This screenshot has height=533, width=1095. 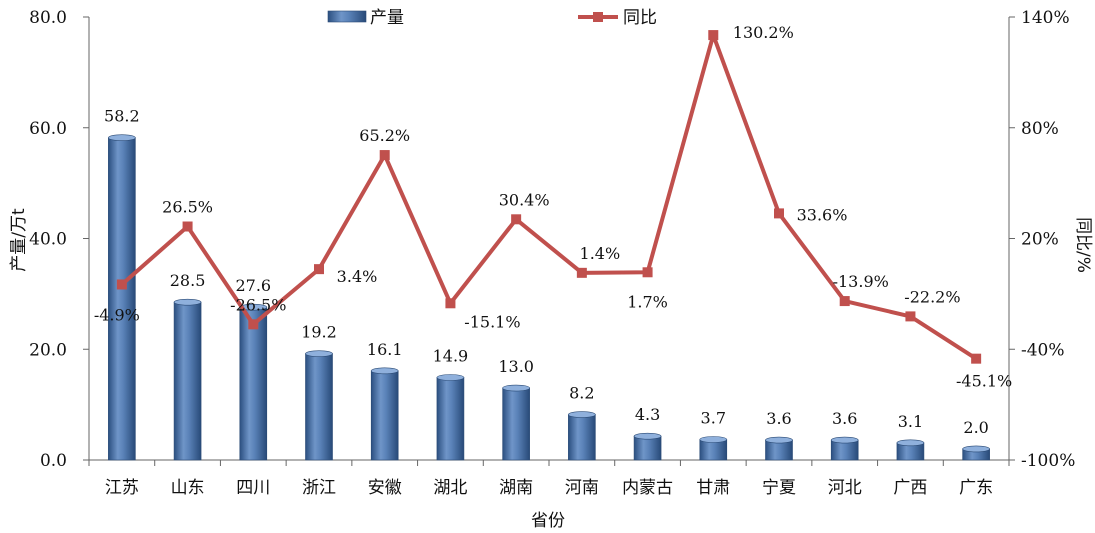 I want to click on x-tick-label: 广东, so click(x=976, y=488).